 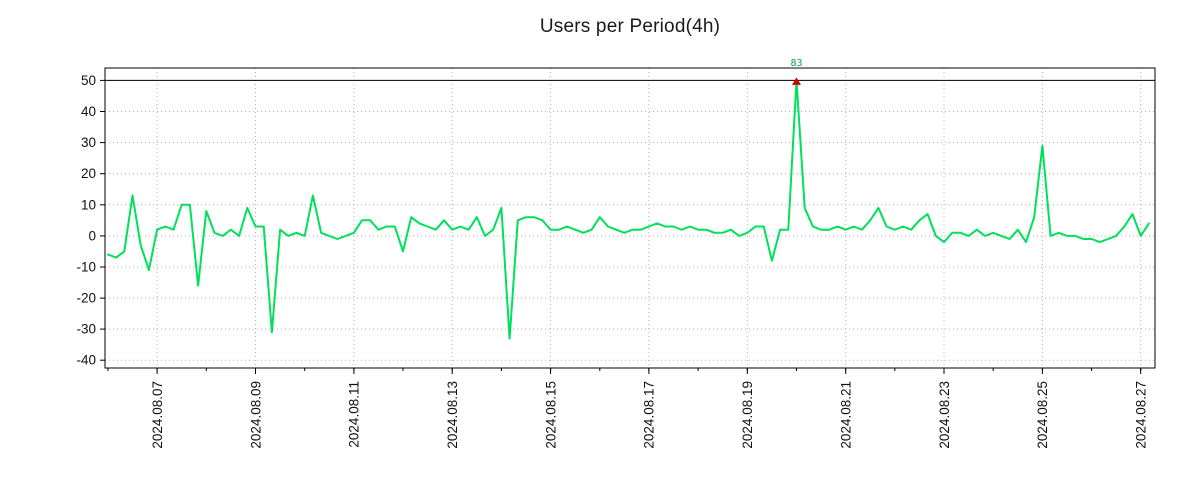 I want to click on y-tick-label: 50, so click(x=88, y=80).